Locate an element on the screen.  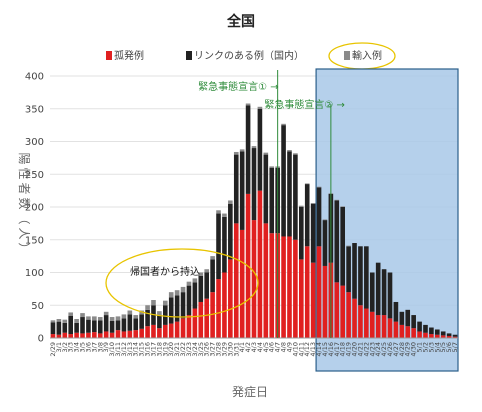
x-tick-label: 3/1 is located at coordinates (59, 347).